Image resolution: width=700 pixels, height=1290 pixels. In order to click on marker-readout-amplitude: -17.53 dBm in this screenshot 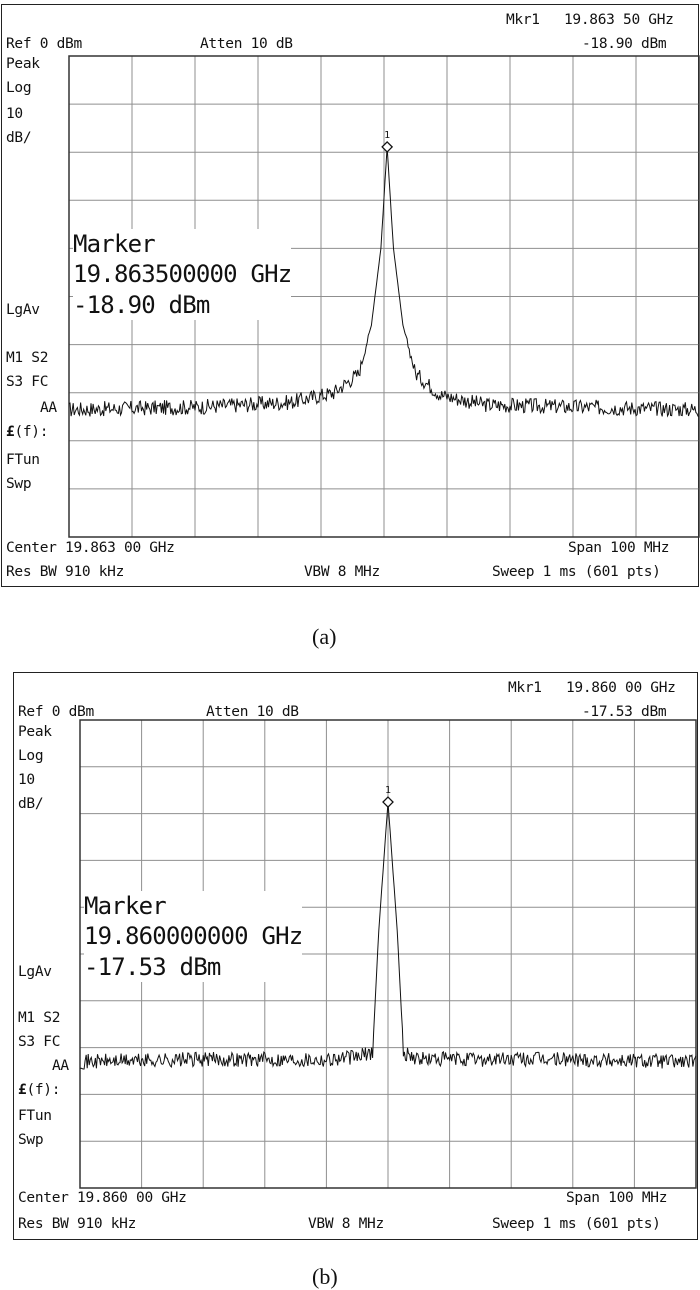, I will do `click(624, 712)`.